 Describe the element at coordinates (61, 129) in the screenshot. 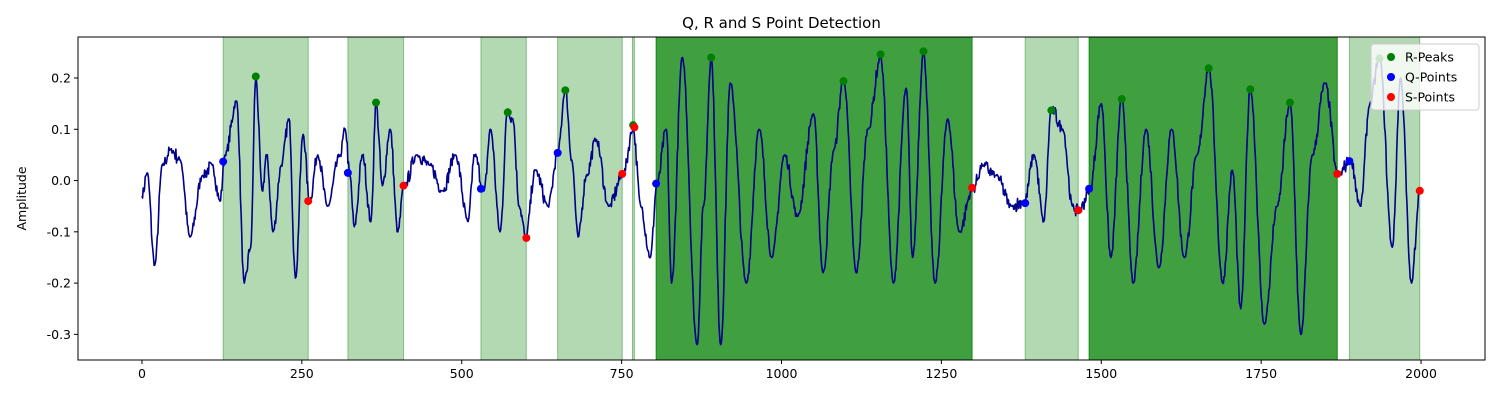

I see `y-tick-label: 0.1` at that location.